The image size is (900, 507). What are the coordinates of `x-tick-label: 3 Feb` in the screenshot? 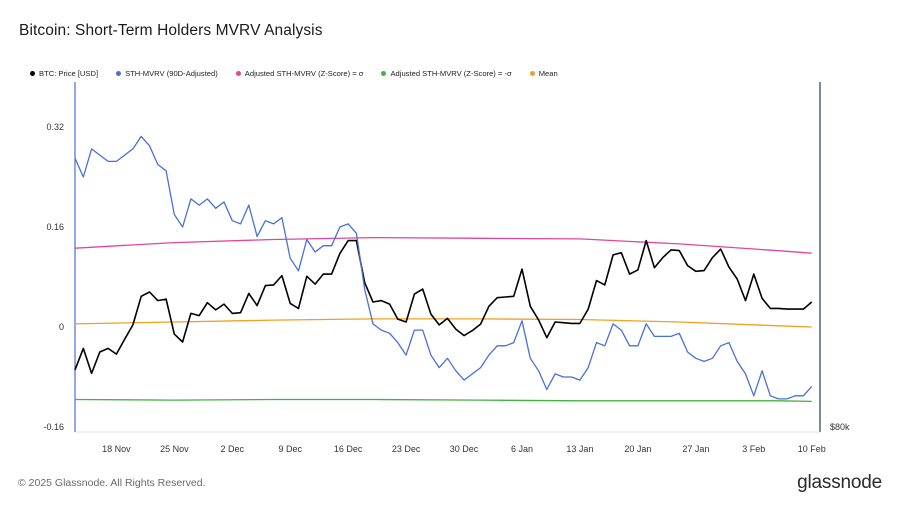 It's located at (753, 449).